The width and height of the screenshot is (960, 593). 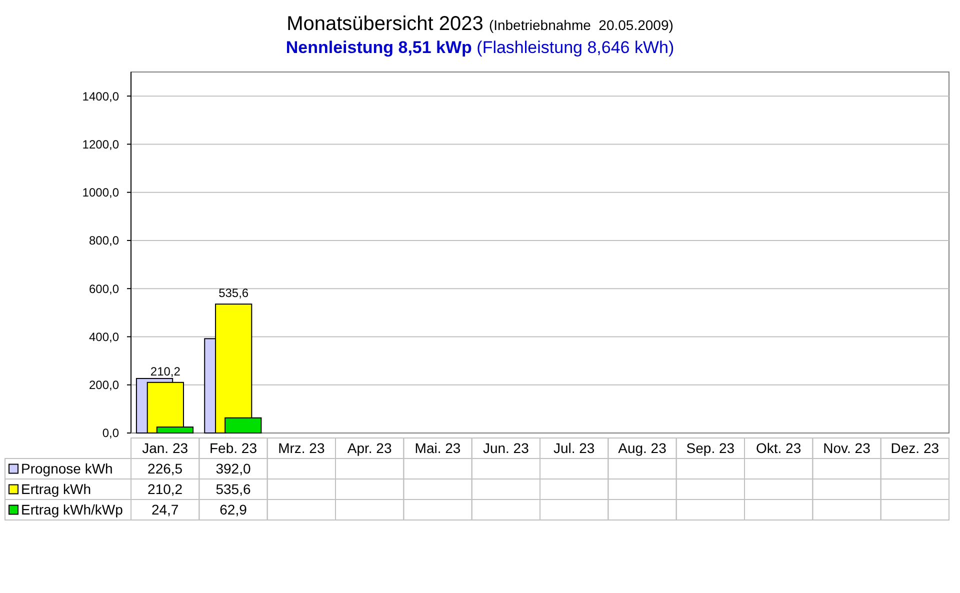 What do you see at coordinates (369, 448) in the screenshot?
I see `x-tick-label: Apr. 23` at bounding box center [369, 448].